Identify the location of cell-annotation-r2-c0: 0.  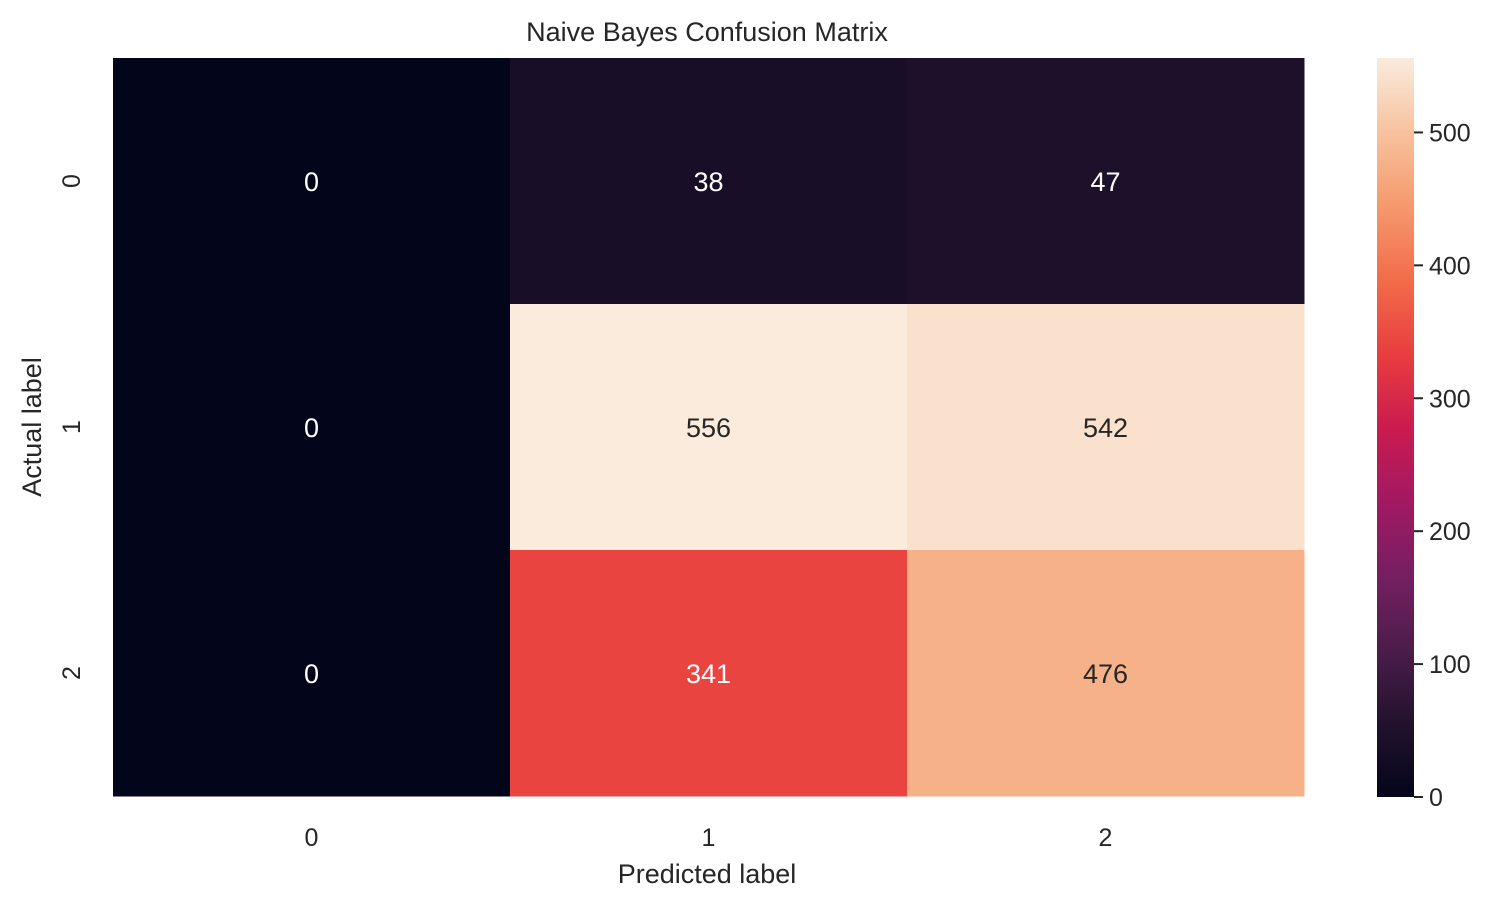
(311, 674).